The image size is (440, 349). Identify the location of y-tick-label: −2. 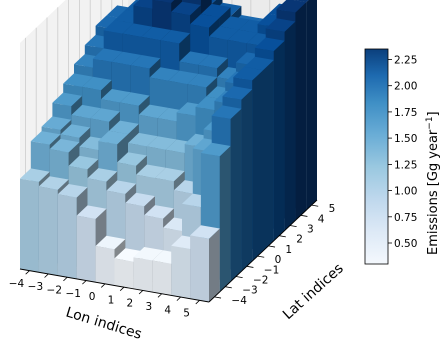
(260, 281).